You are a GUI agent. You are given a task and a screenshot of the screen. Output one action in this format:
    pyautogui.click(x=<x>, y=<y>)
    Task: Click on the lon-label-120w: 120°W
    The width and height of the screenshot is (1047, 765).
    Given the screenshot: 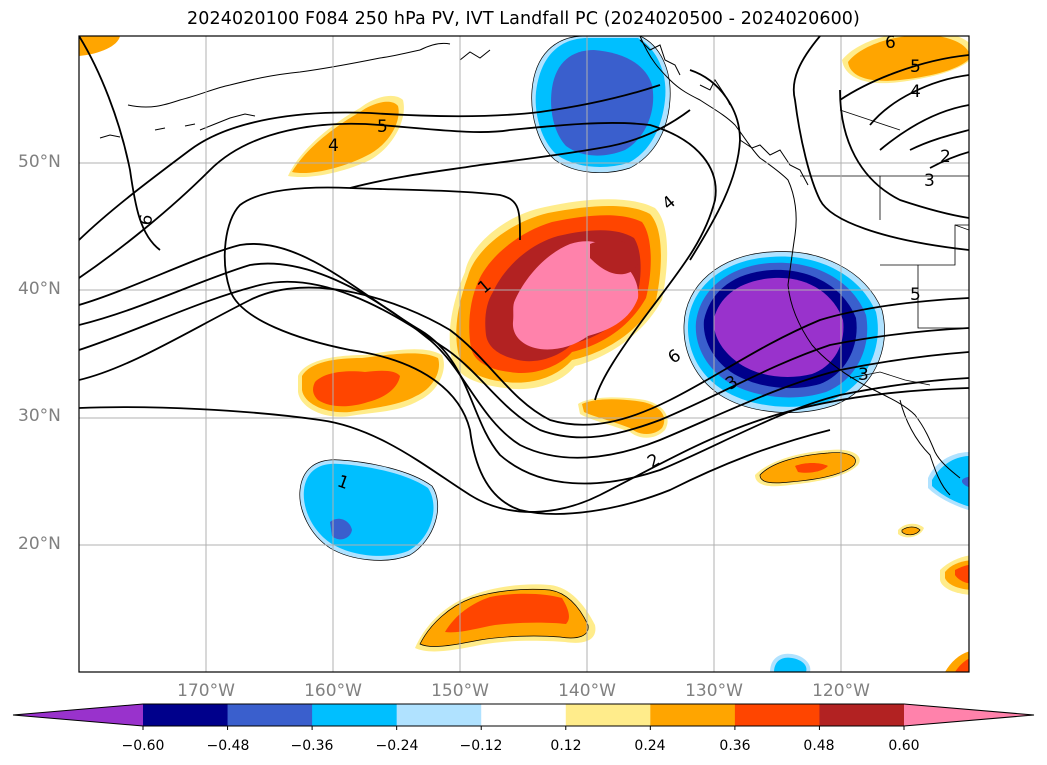 What is the action you would take?
    pyautogui.click(x=841, y=691)
    